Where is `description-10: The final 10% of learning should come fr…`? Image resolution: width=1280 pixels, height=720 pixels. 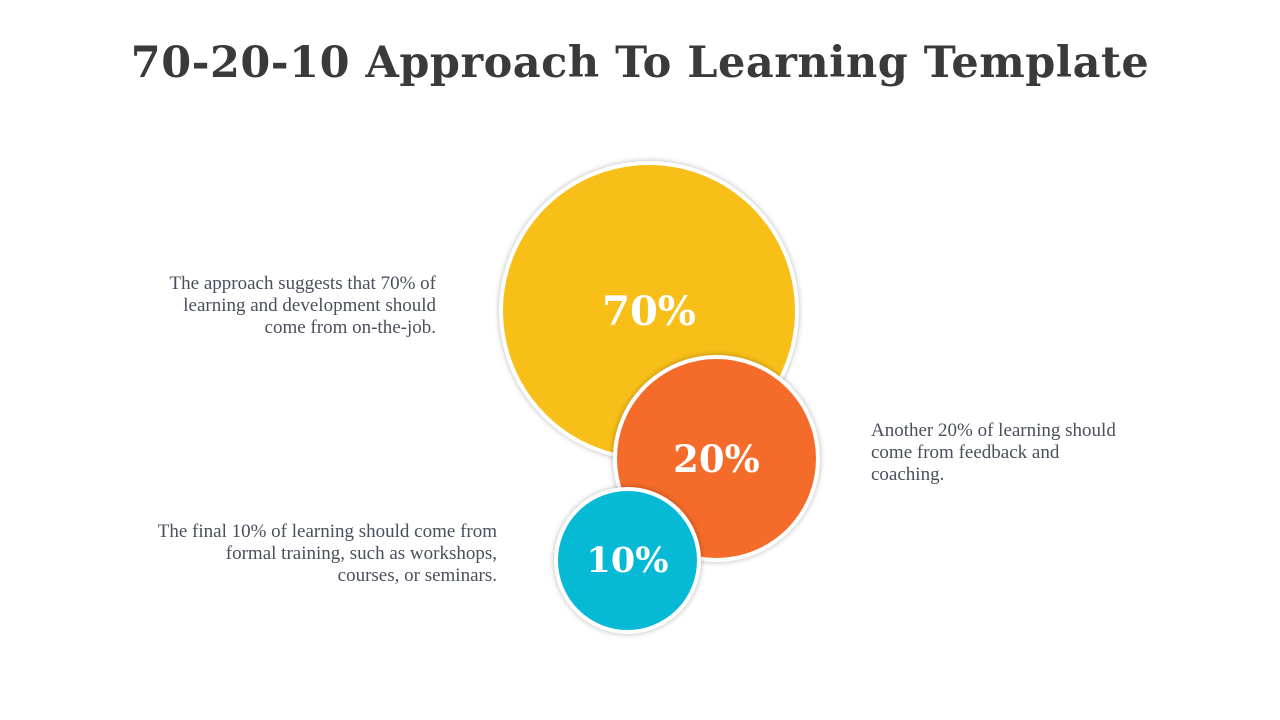
description-10: The final 10% of learning should come fr… is located at coordinates (327, 553).